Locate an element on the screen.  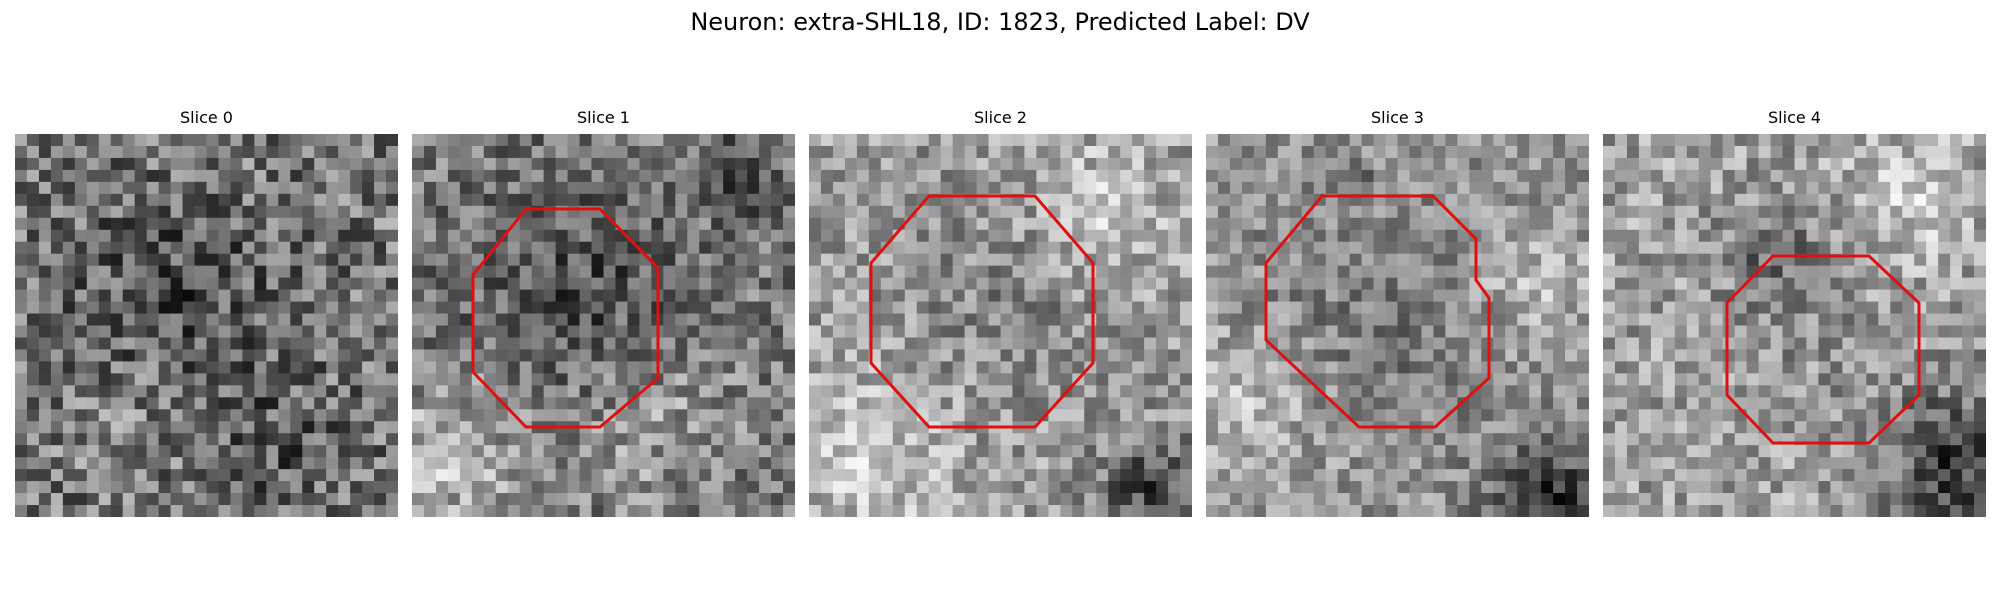
slice-panel-4: Slice 4 is located at coordinates (1794, 312).